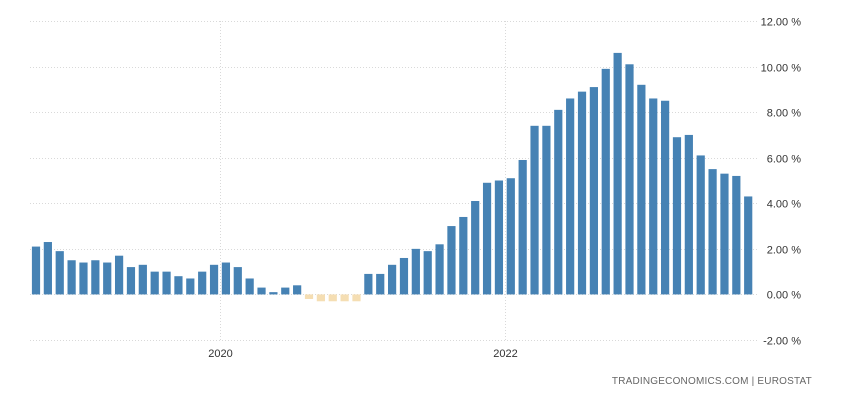 The height and width of the screenshot is (400, 850). What do you see at coordinates (784, 205) in the screenshot?
I see `y-tick-label: 4.00 %` at bounding box center [784, 205].